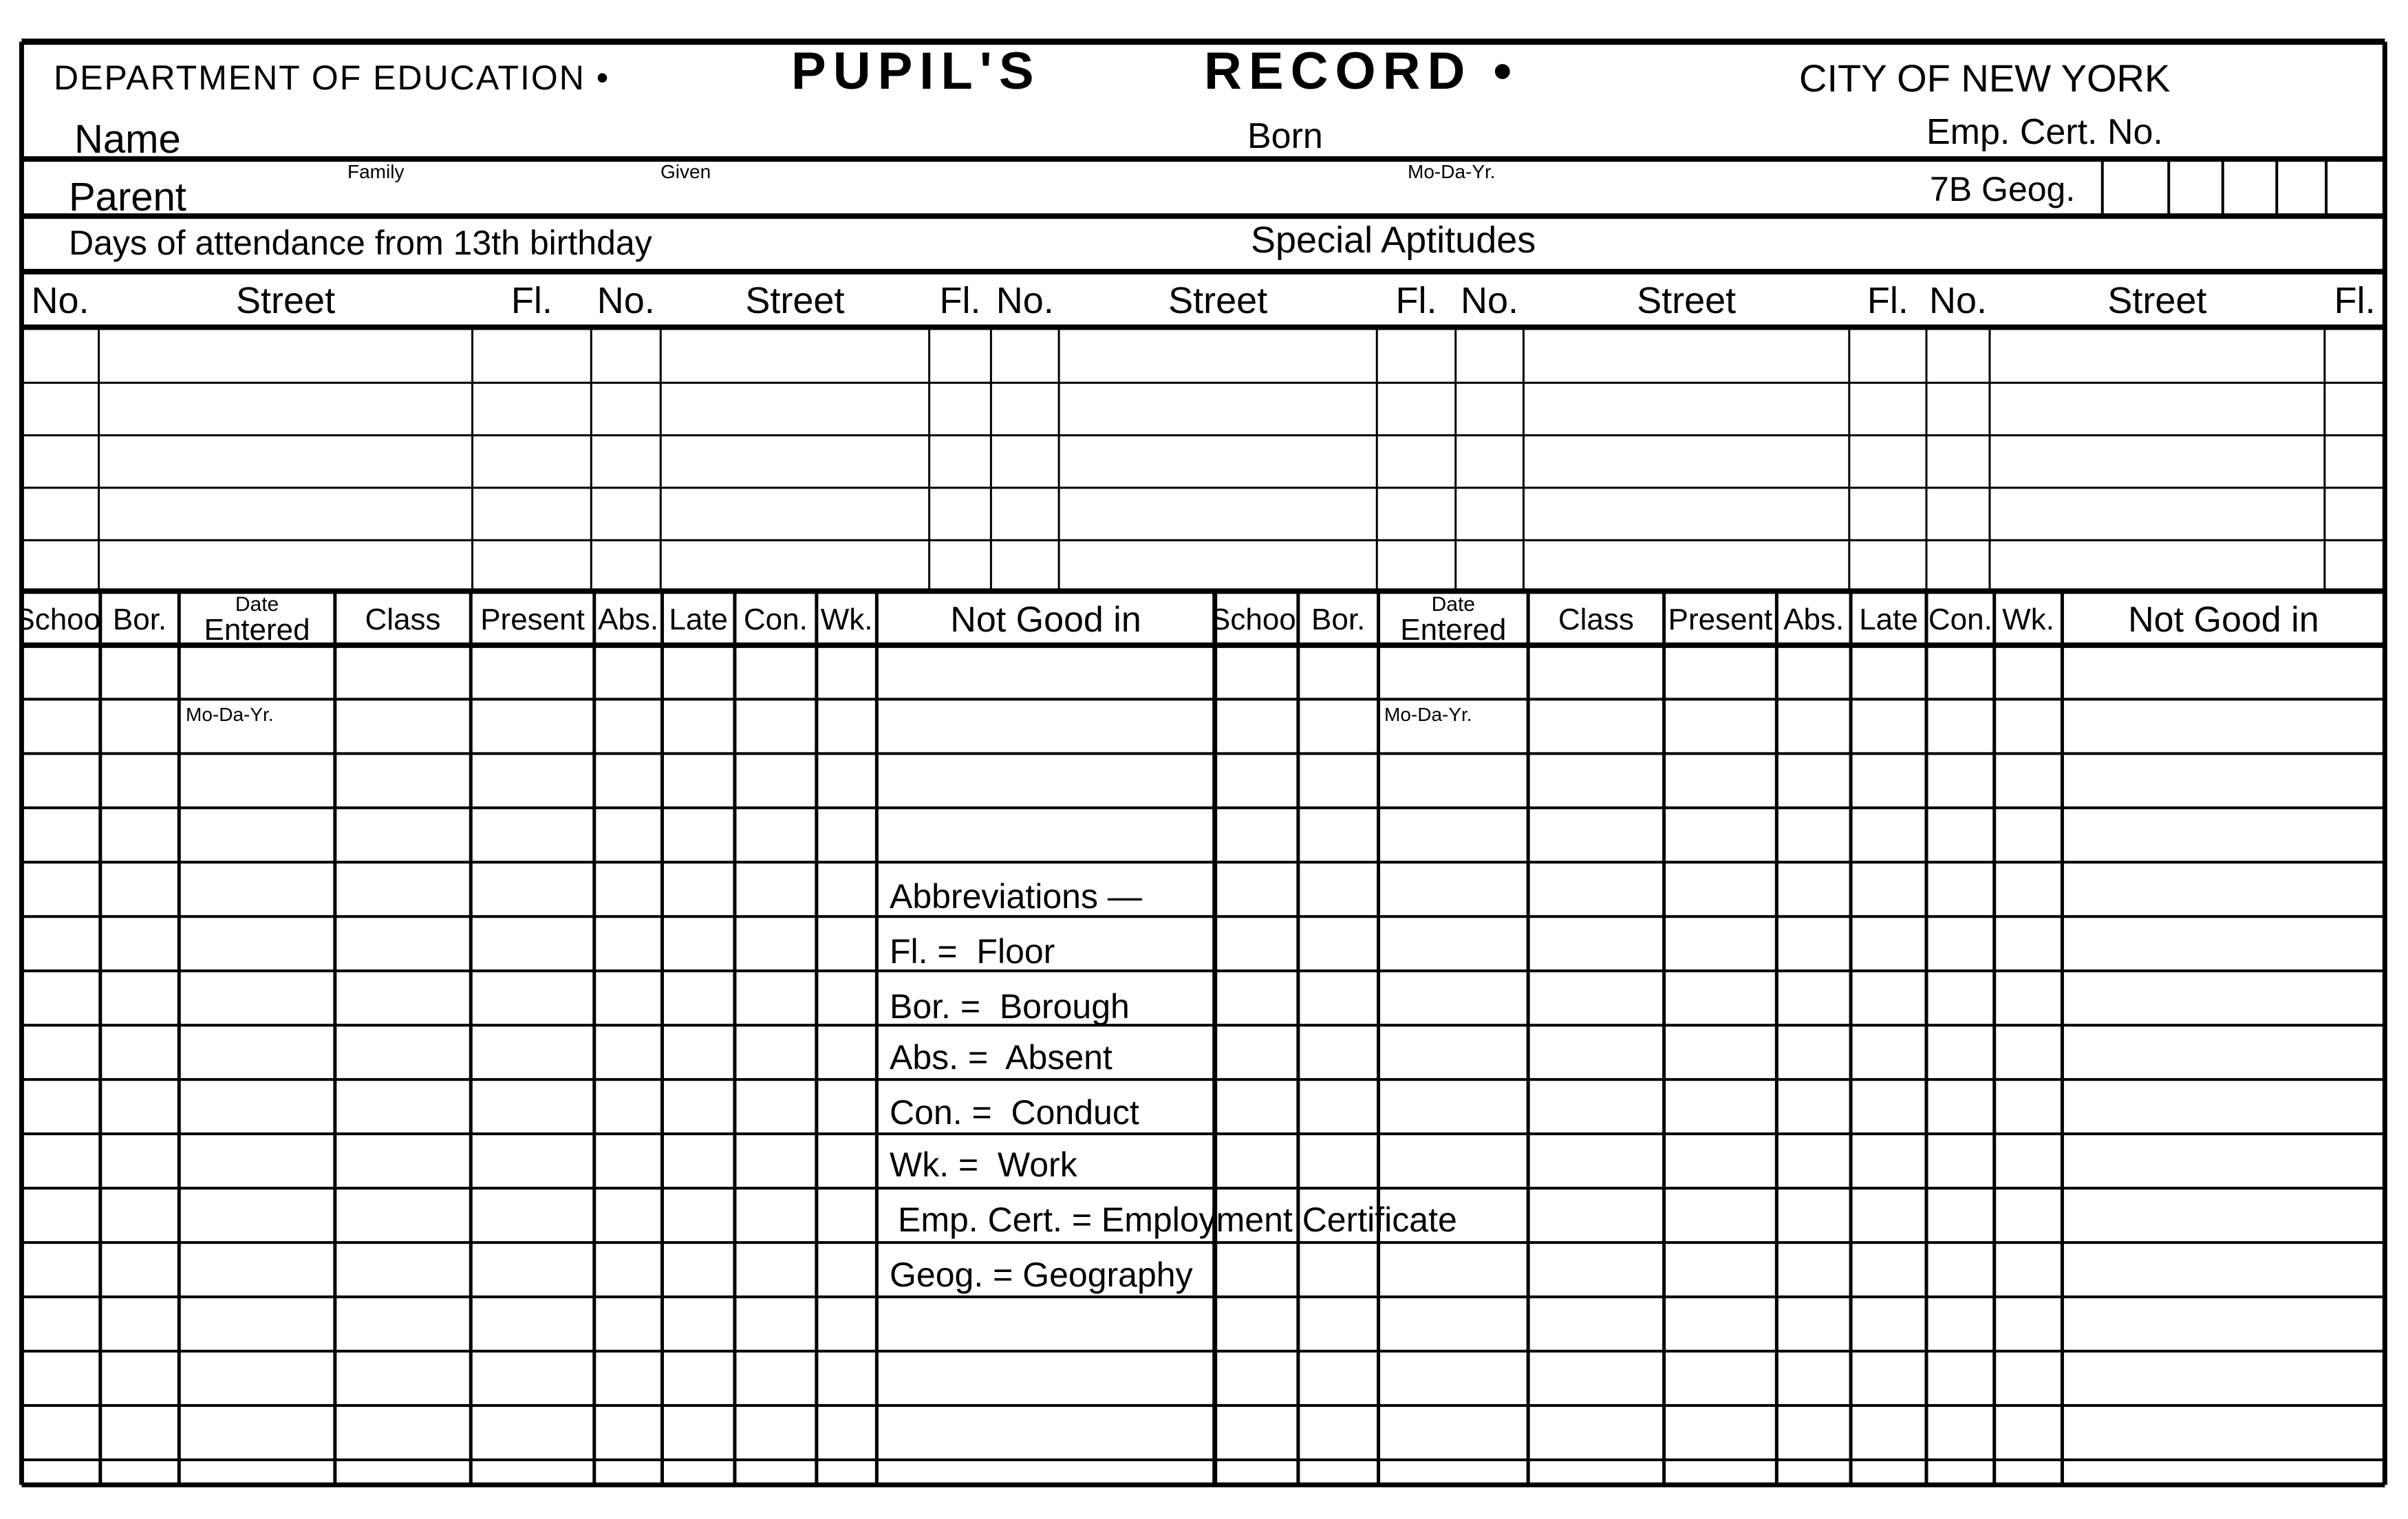 This screenshot has width=2408, height=1519. What do you see at coordinates (1041, 1275) in the screenshot?
I see `abbreviation-item: Geog. = Geography` at bounding box center [1041, 1275].